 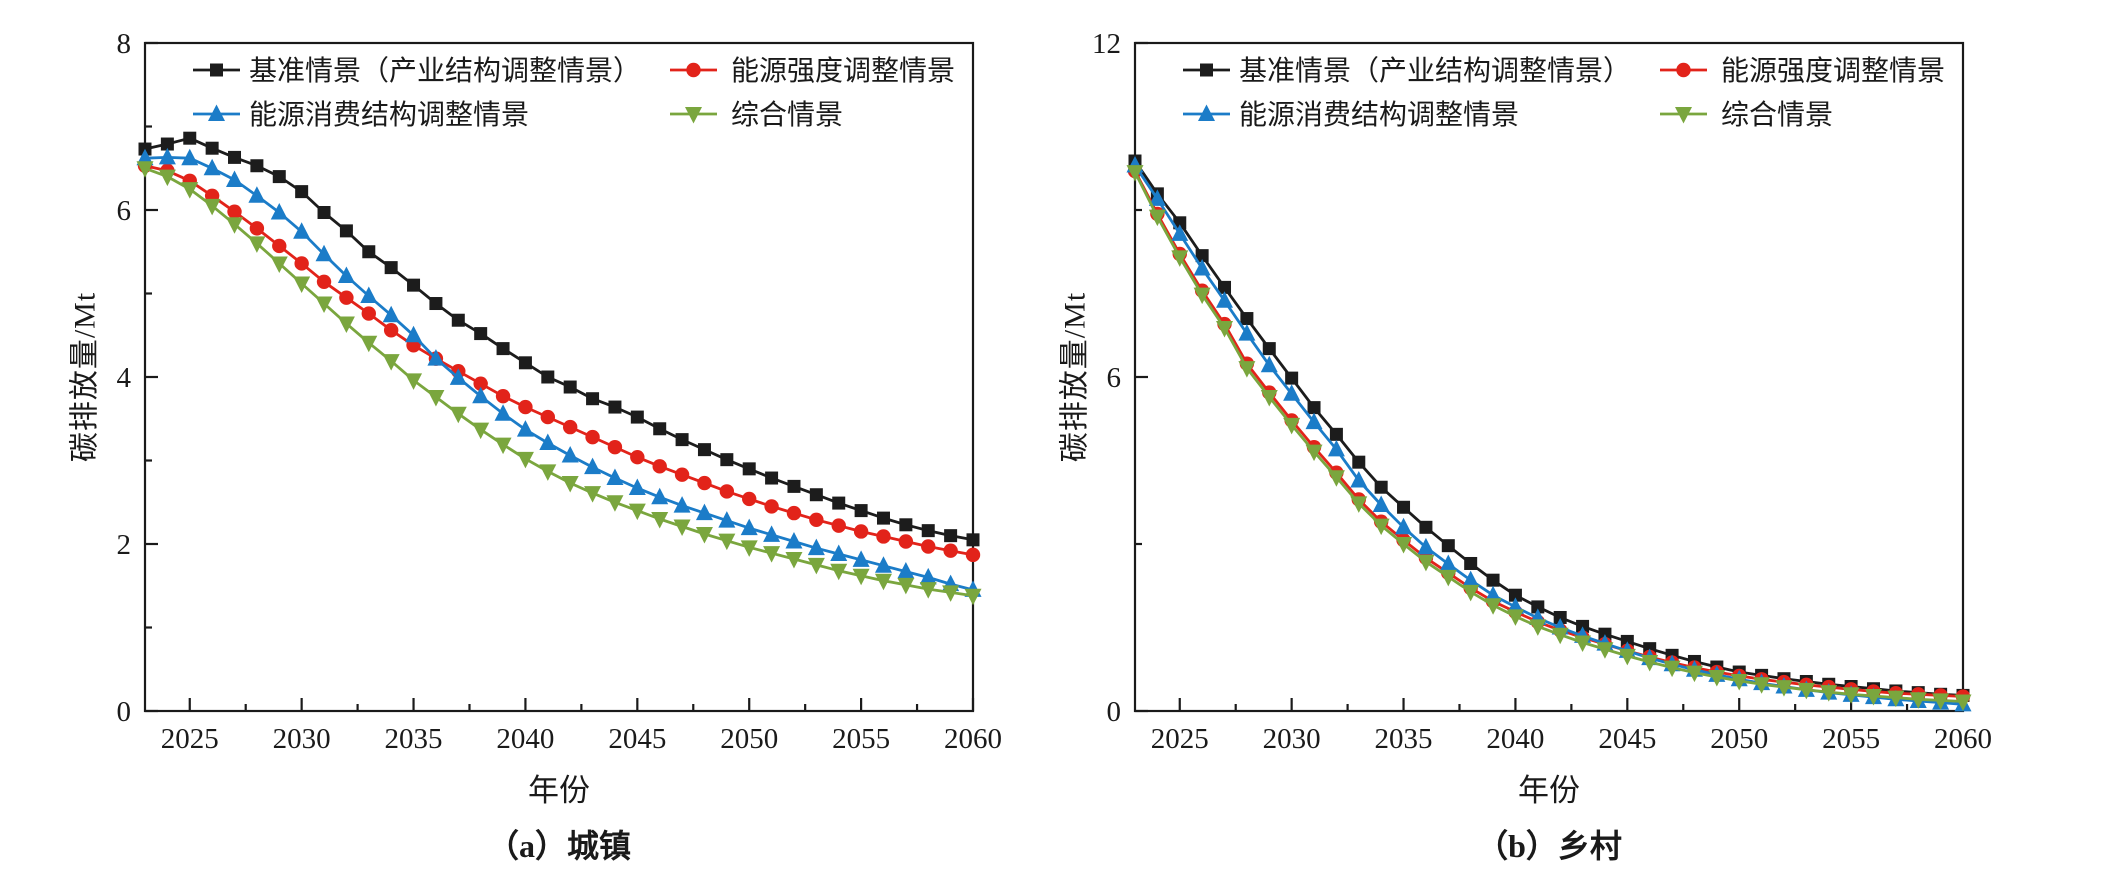 What do you see at coordinates (414, 739) in the screenshot?
I see `x-tick-label: 2035` at bounding box center [414, 739].